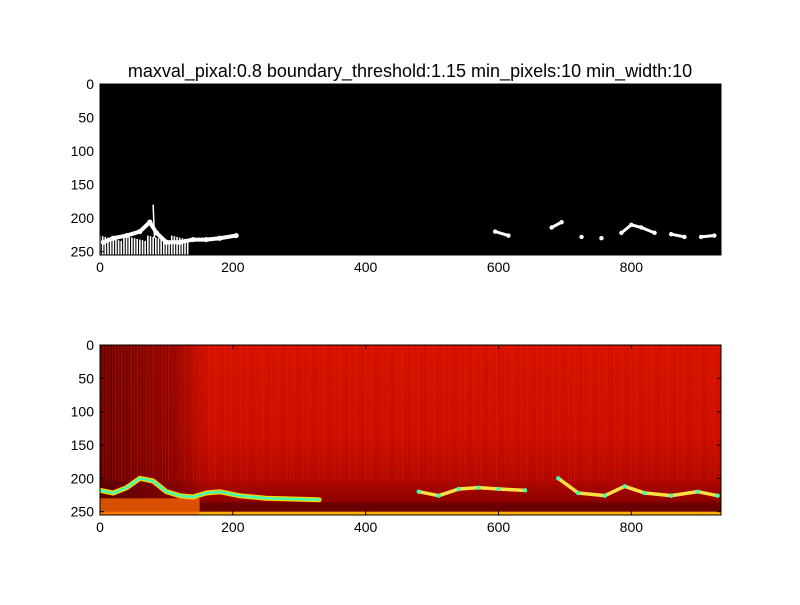 Image resolution: width=800 pixels, height=605 pixels. What do you see at coordinates (83, 478) in the screenshot?
I see `bottom-y-tick-label: 200` at bounding box center [83, 478].